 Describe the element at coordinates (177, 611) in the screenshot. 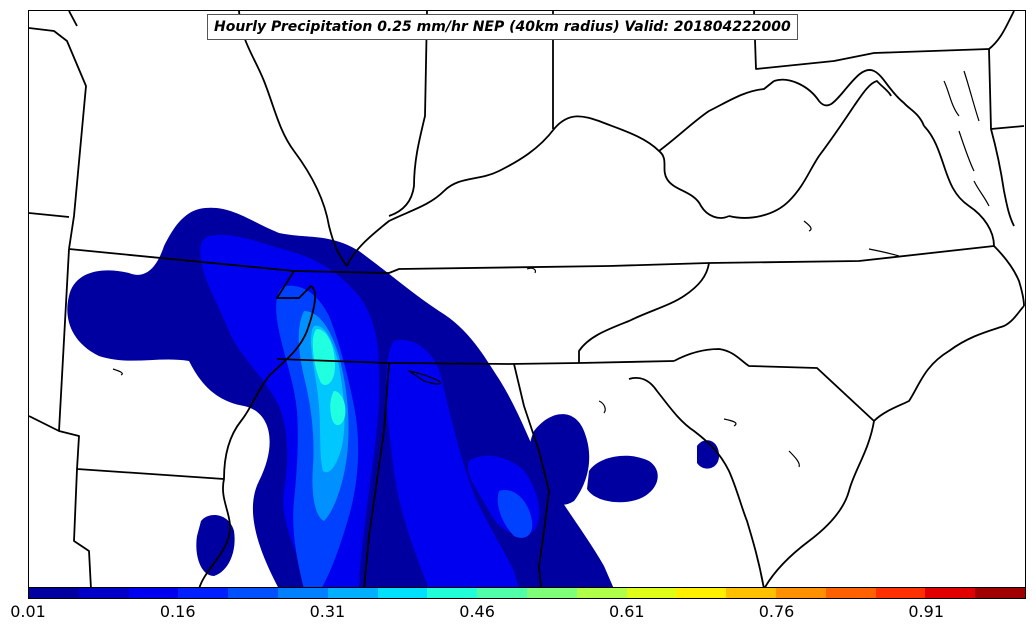

I see `colorbar-tick-label: 0.16` at that location.